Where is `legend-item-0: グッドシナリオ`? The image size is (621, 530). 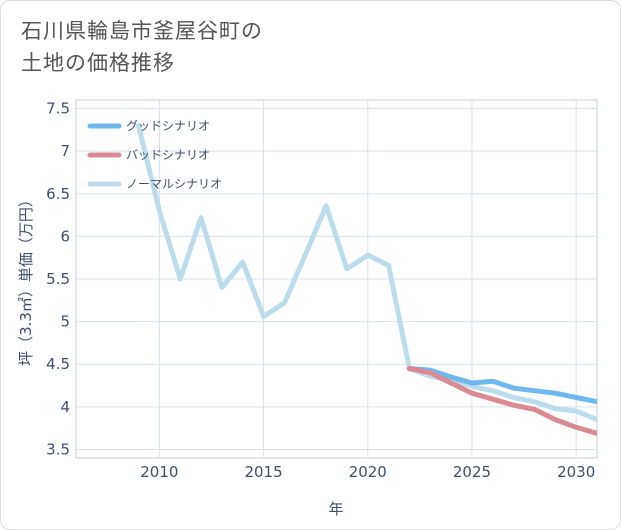 legend-item-0: グッドシナリオ is located at coordinates (148, 126).